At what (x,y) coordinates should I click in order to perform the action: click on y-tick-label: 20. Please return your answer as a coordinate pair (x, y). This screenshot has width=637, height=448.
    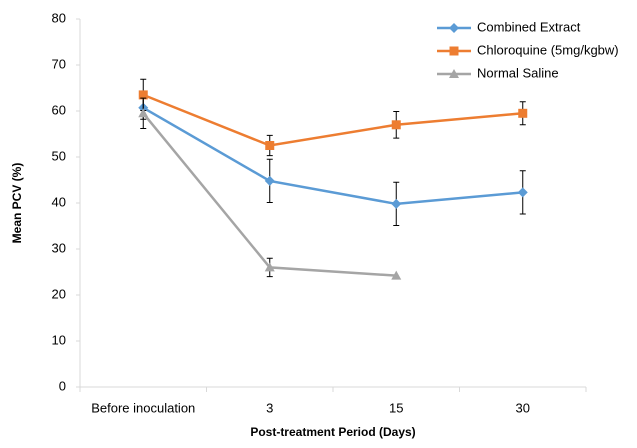
    Looking at the image, I should click on (59, 293).